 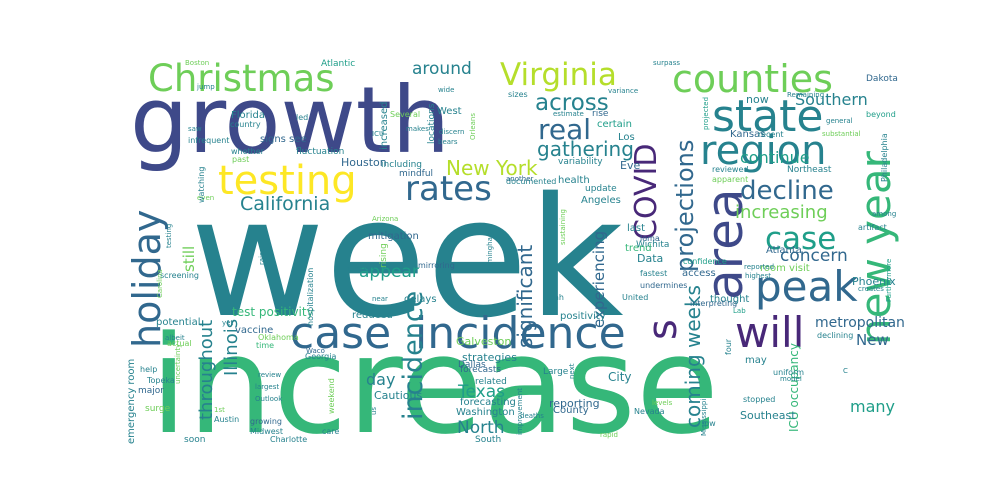 What do you see at coordinates (254, 330) in the screenshot?
I see `word-vaccine: vaccine` at bounding box center [254, 330].